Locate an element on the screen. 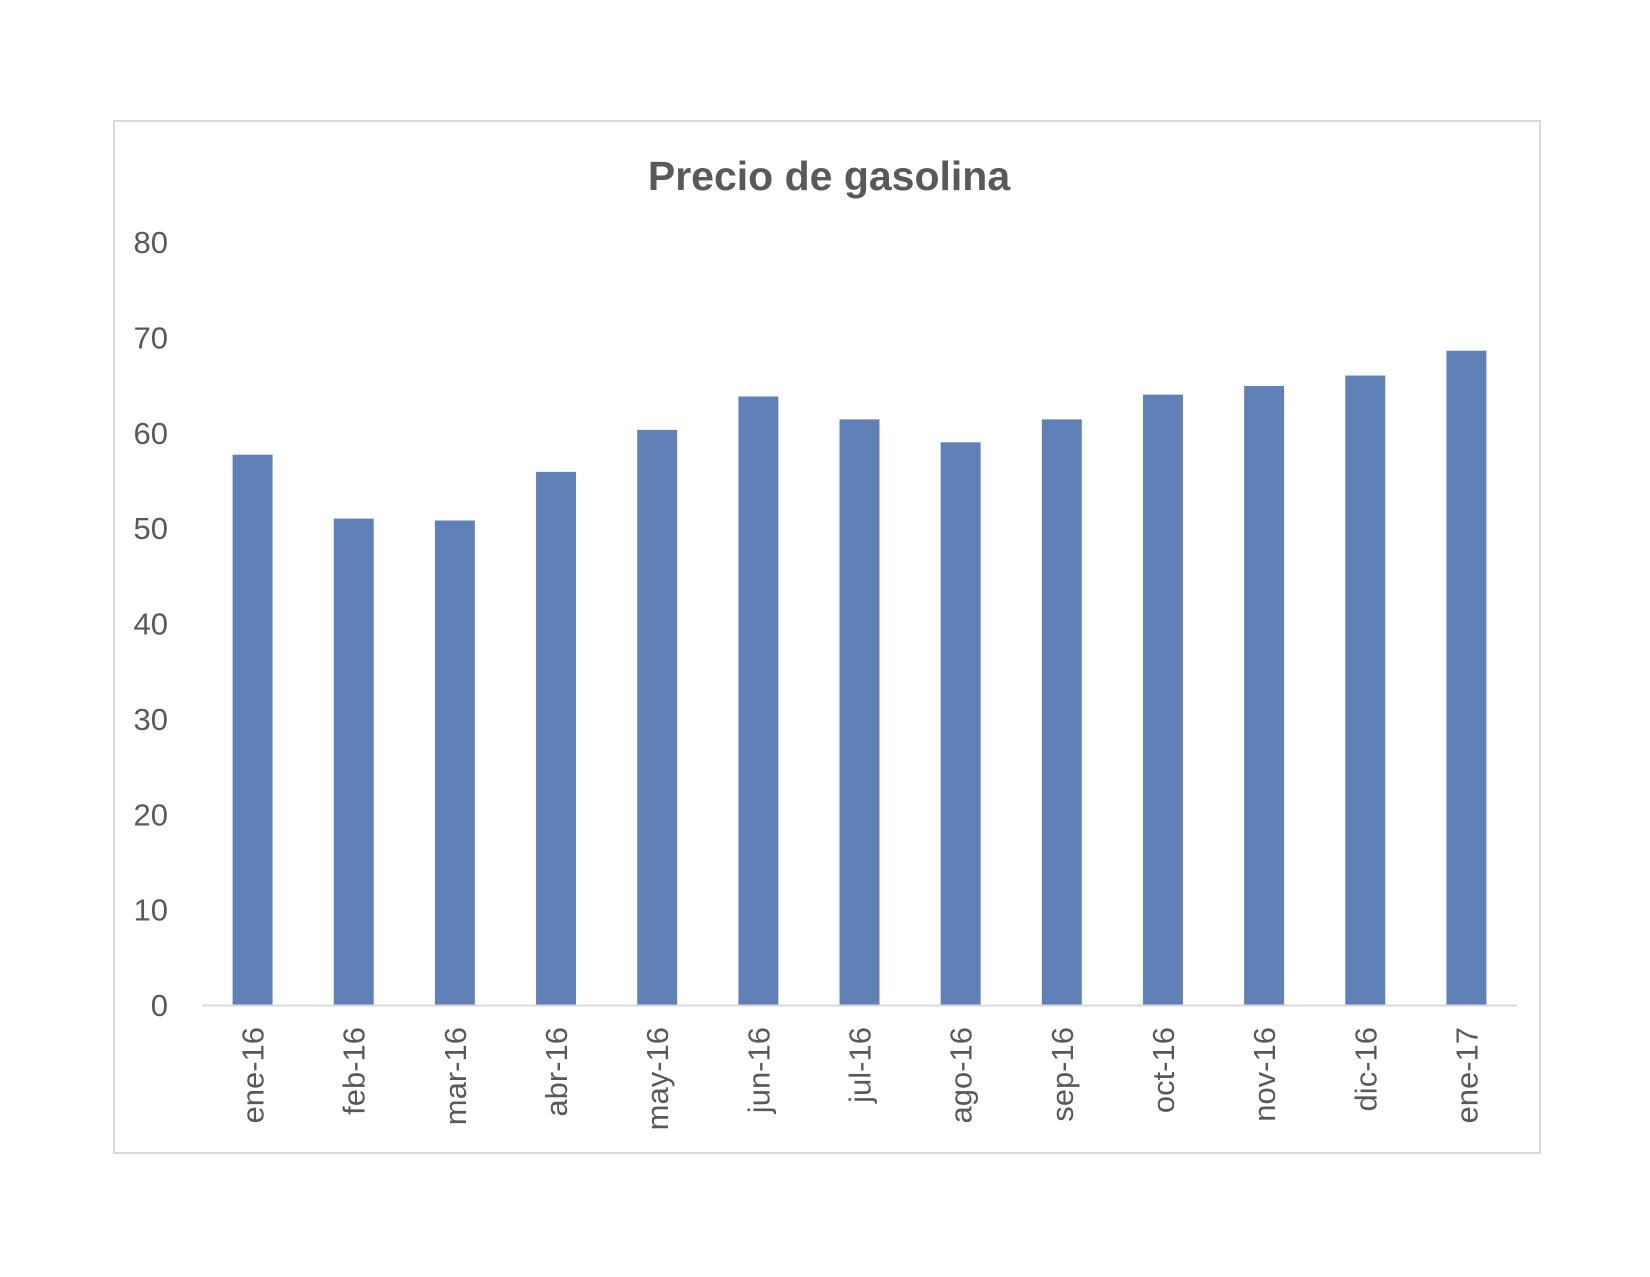  x-tick-label: ene-17 is located at coordinates (1466, 1075).